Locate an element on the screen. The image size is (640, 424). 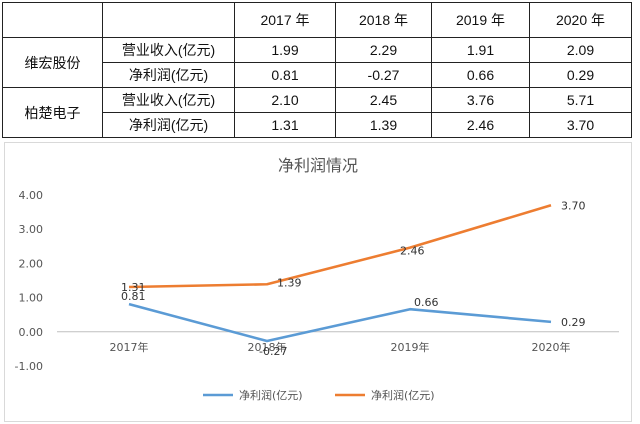
table-cell: 5.71 is located at coordinates (580, 100).